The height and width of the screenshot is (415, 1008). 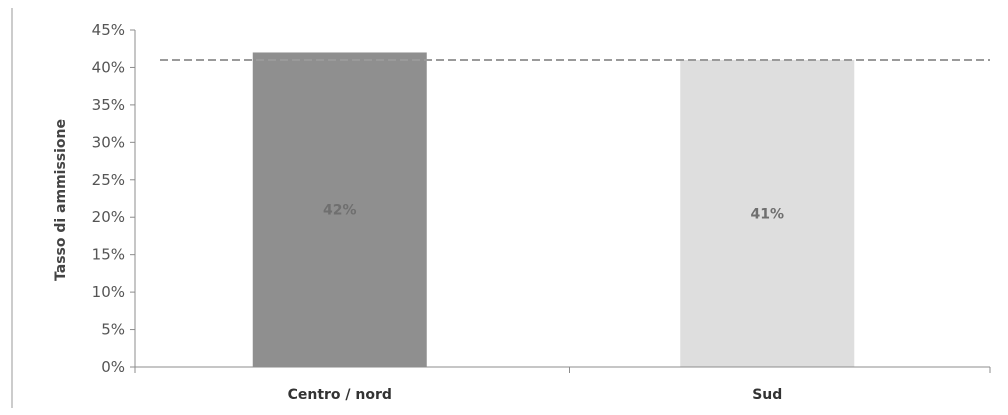 What do you see at coordinates (61, 200) in the screenshot?
I see `y-axis-title: Tasso di ammissione` at bounding box center [61, 200].